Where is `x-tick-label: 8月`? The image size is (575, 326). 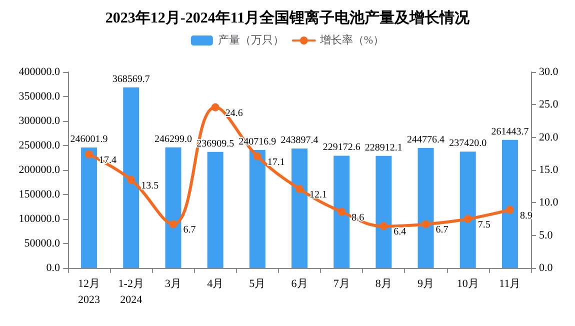 x-tick-label: 8月 is located at coordinates (383, 284).